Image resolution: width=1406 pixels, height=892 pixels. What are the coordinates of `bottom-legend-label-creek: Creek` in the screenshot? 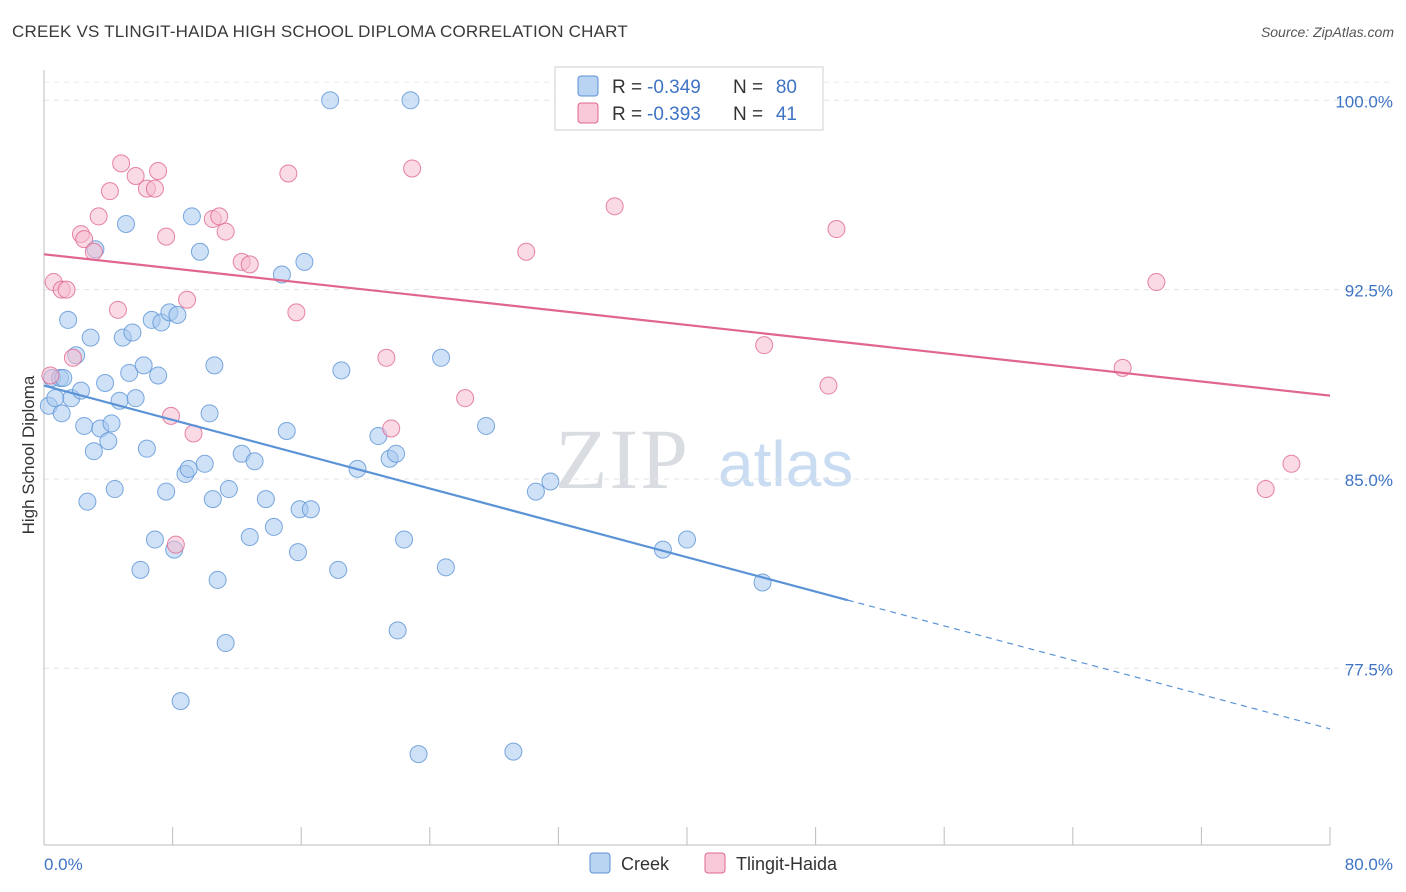 It's located at (645, 864).